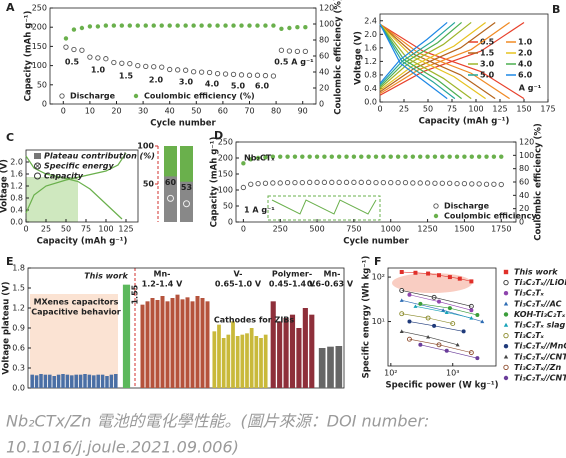 This screenshot has width=566, height=458. Describe the element at coordinates (64, 176) in the screenshot. I see `legend-label: Capacity` at that location.